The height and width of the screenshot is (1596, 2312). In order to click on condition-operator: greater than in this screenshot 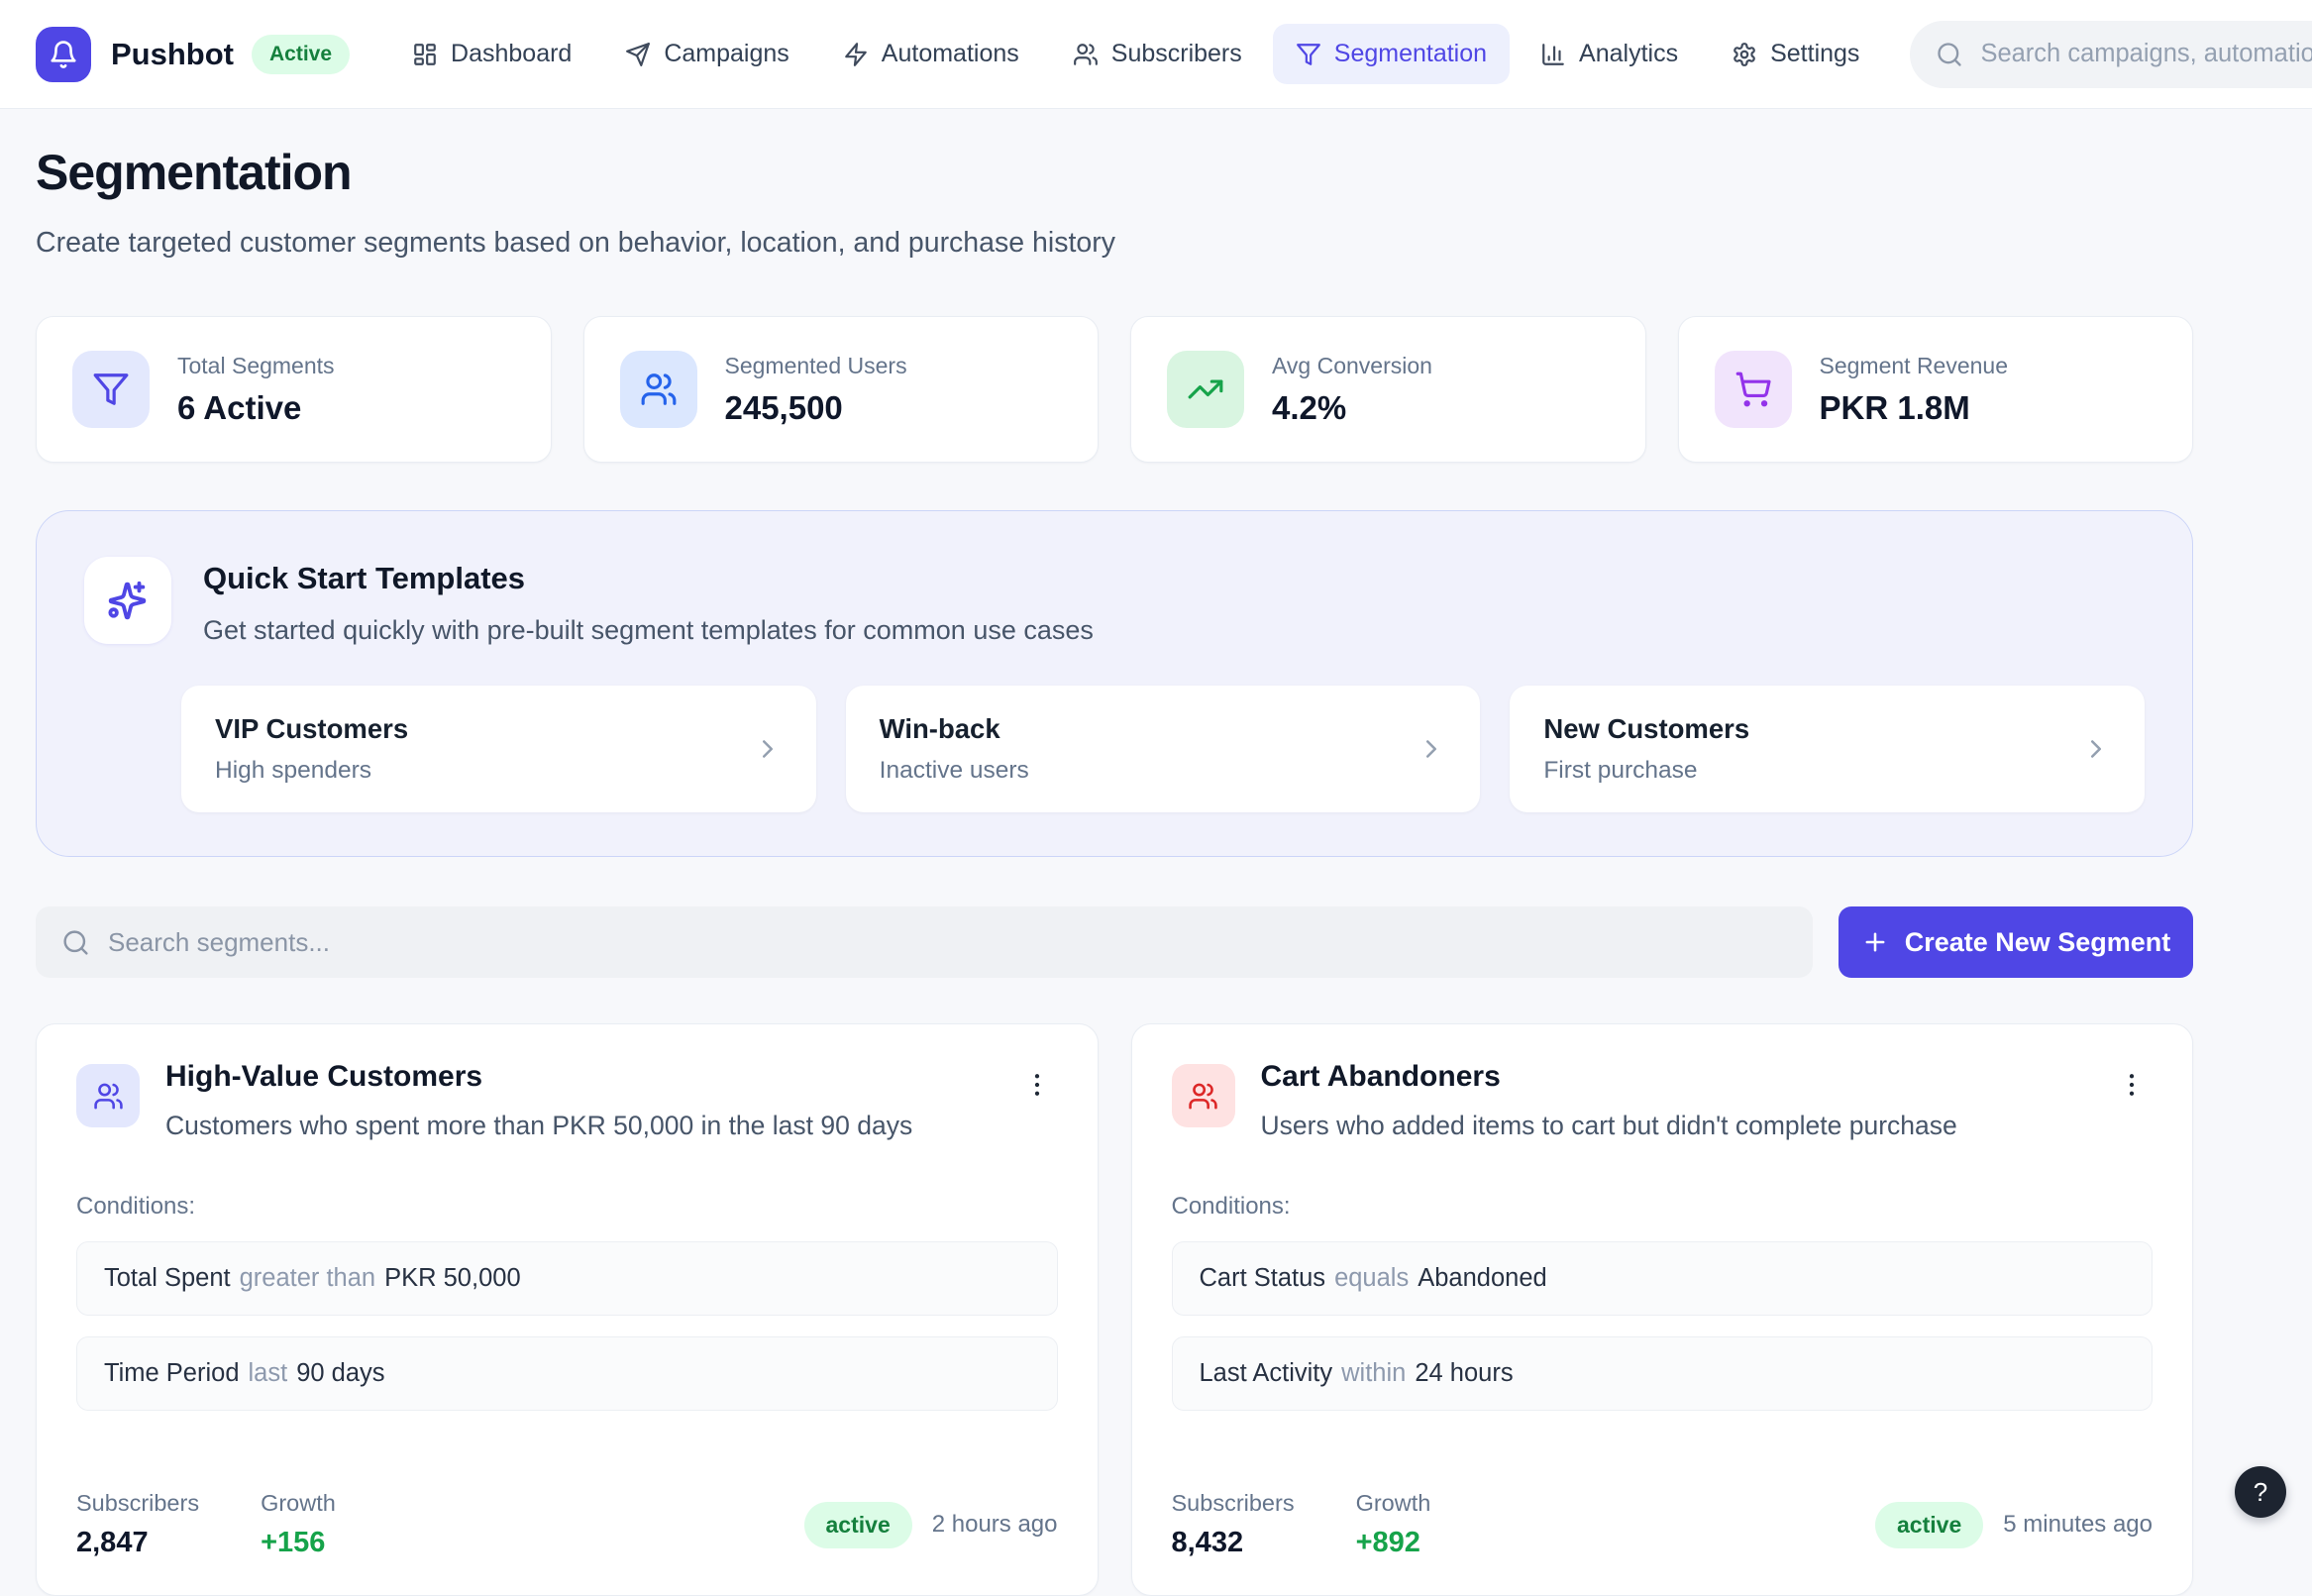, I will do `click(307, 1278)`.